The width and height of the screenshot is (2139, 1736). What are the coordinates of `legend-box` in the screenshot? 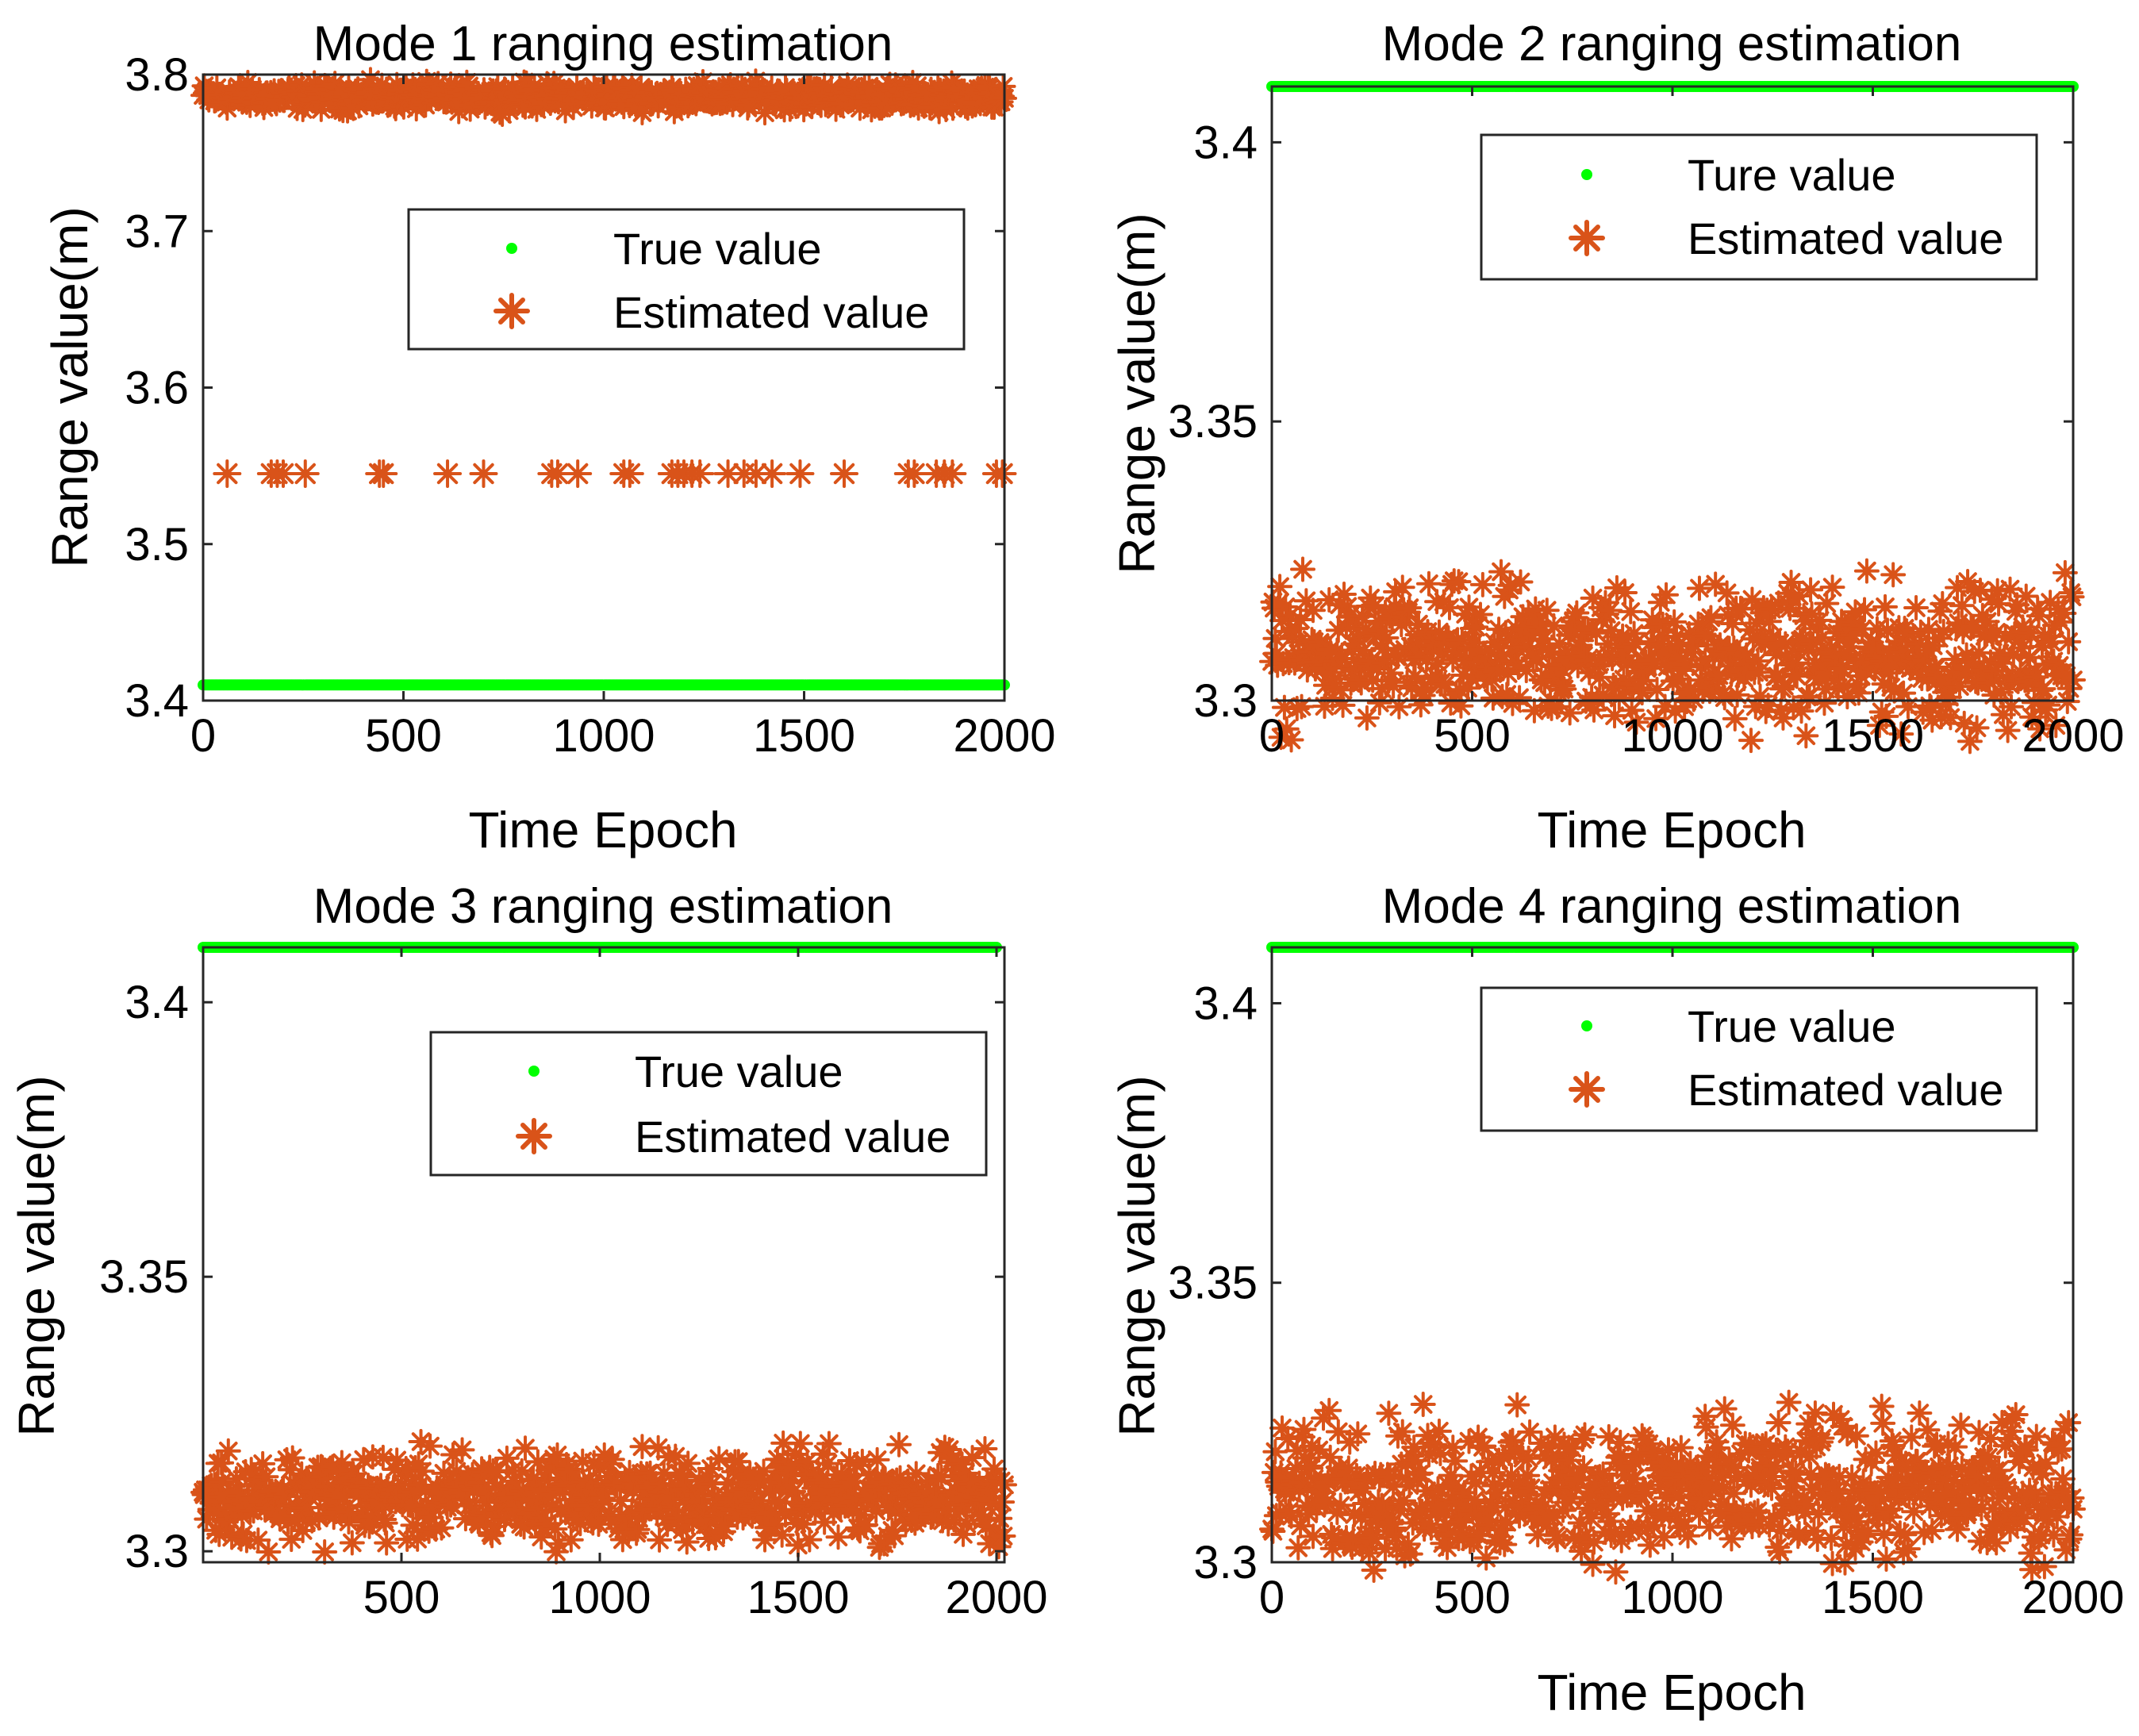 It's located at (708, 1104).